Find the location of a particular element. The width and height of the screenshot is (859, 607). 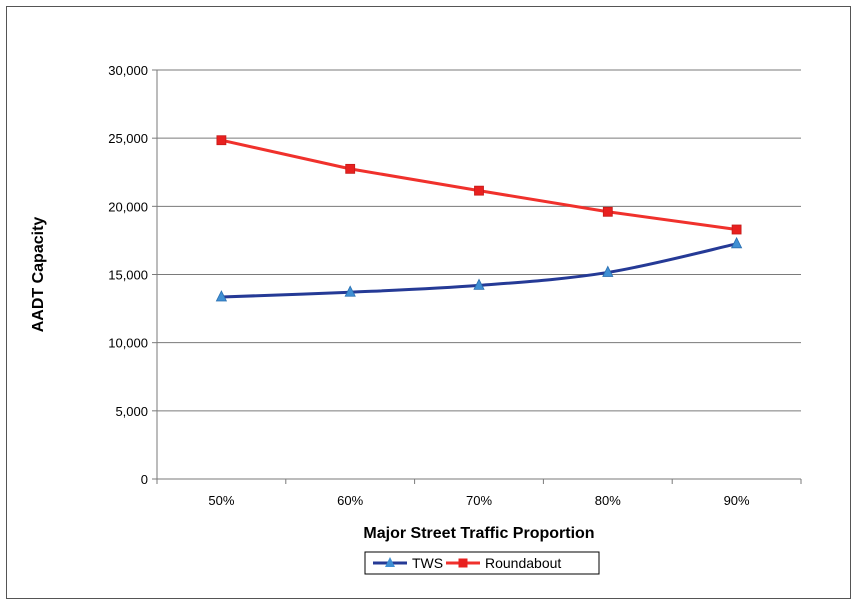

x-tick-label: 50% is located at coordinates (221, 500).